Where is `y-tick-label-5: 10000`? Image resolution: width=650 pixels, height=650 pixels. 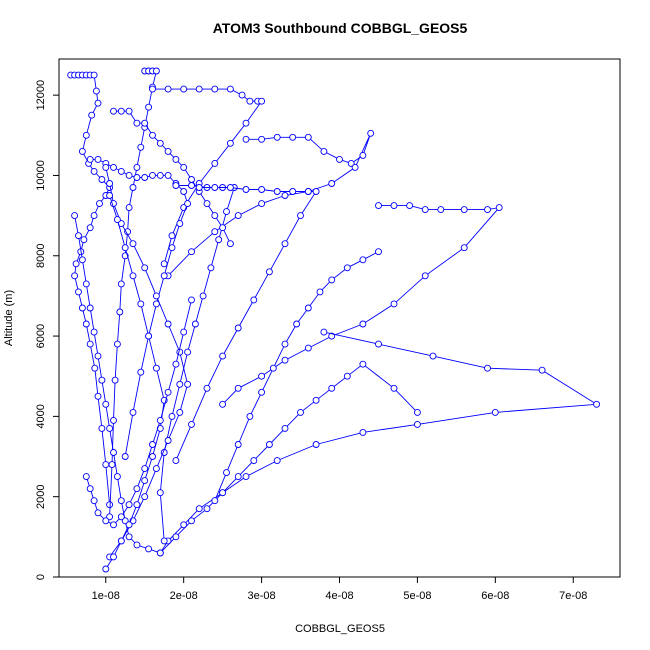
y-tick-label-5: 10000 is located at coordinates (41, 175).